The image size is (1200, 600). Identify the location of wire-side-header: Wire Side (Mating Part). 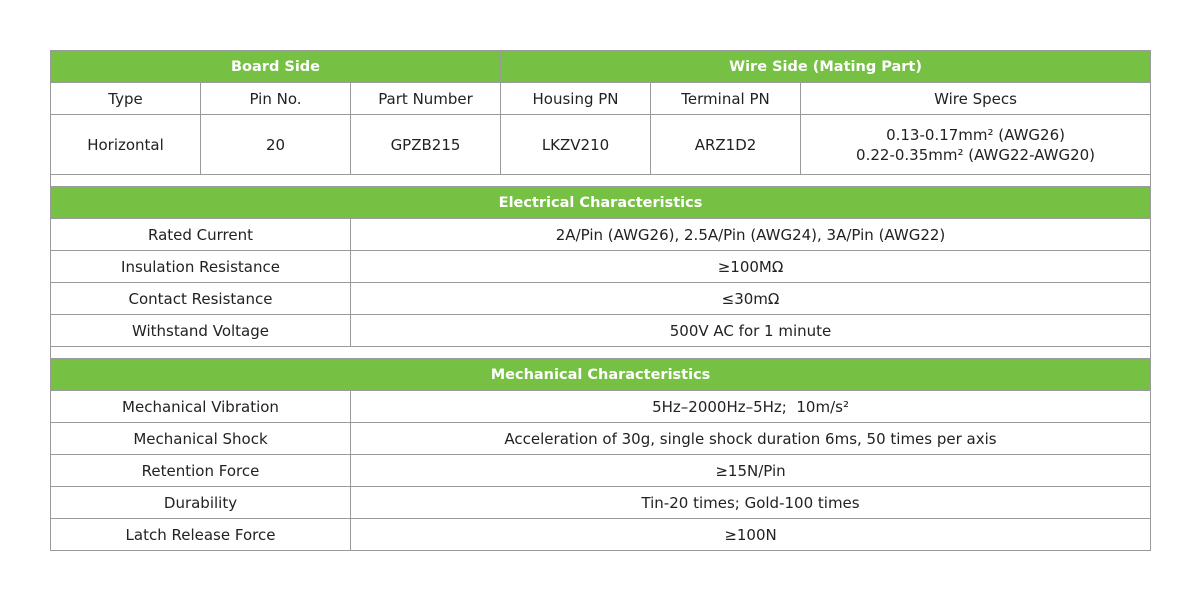
(826, 66).